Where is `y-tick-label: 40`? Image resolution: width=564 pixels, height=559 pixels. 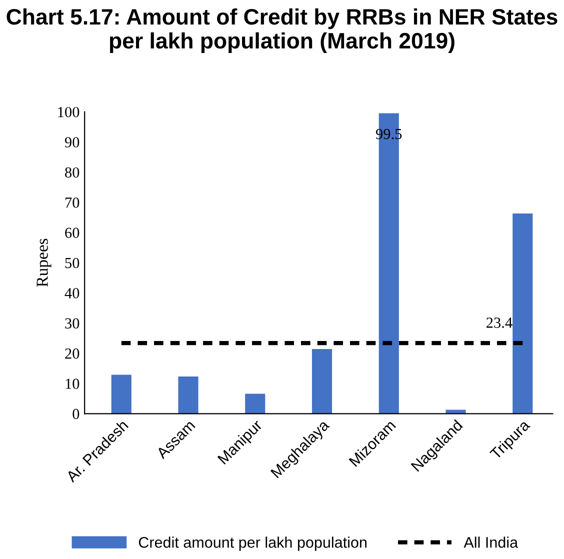 y-tick-label: 40 is located at coordinates (72, 293).